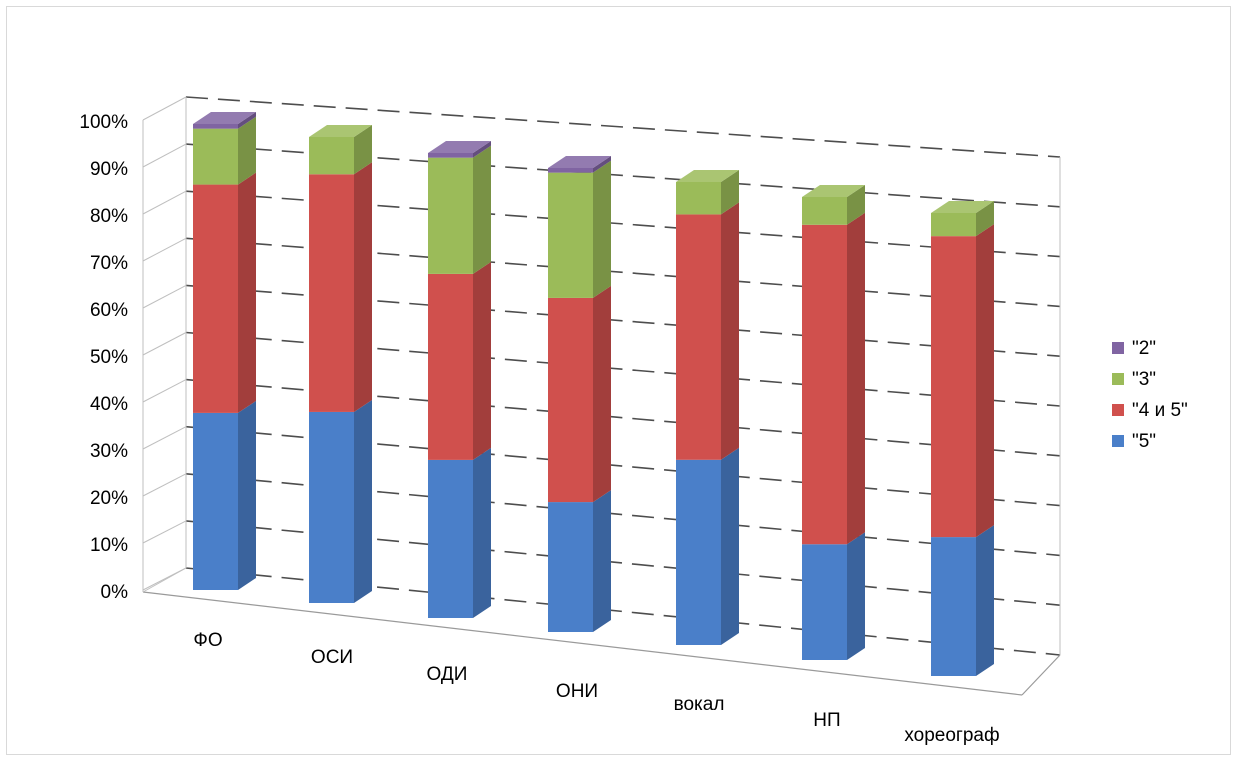 The height and width of the screenshot is (761, 1237). What do you see at coordinates (164, 580) in the screenshot?
I see `floor-edge-left` at bounding box center [164, 580].